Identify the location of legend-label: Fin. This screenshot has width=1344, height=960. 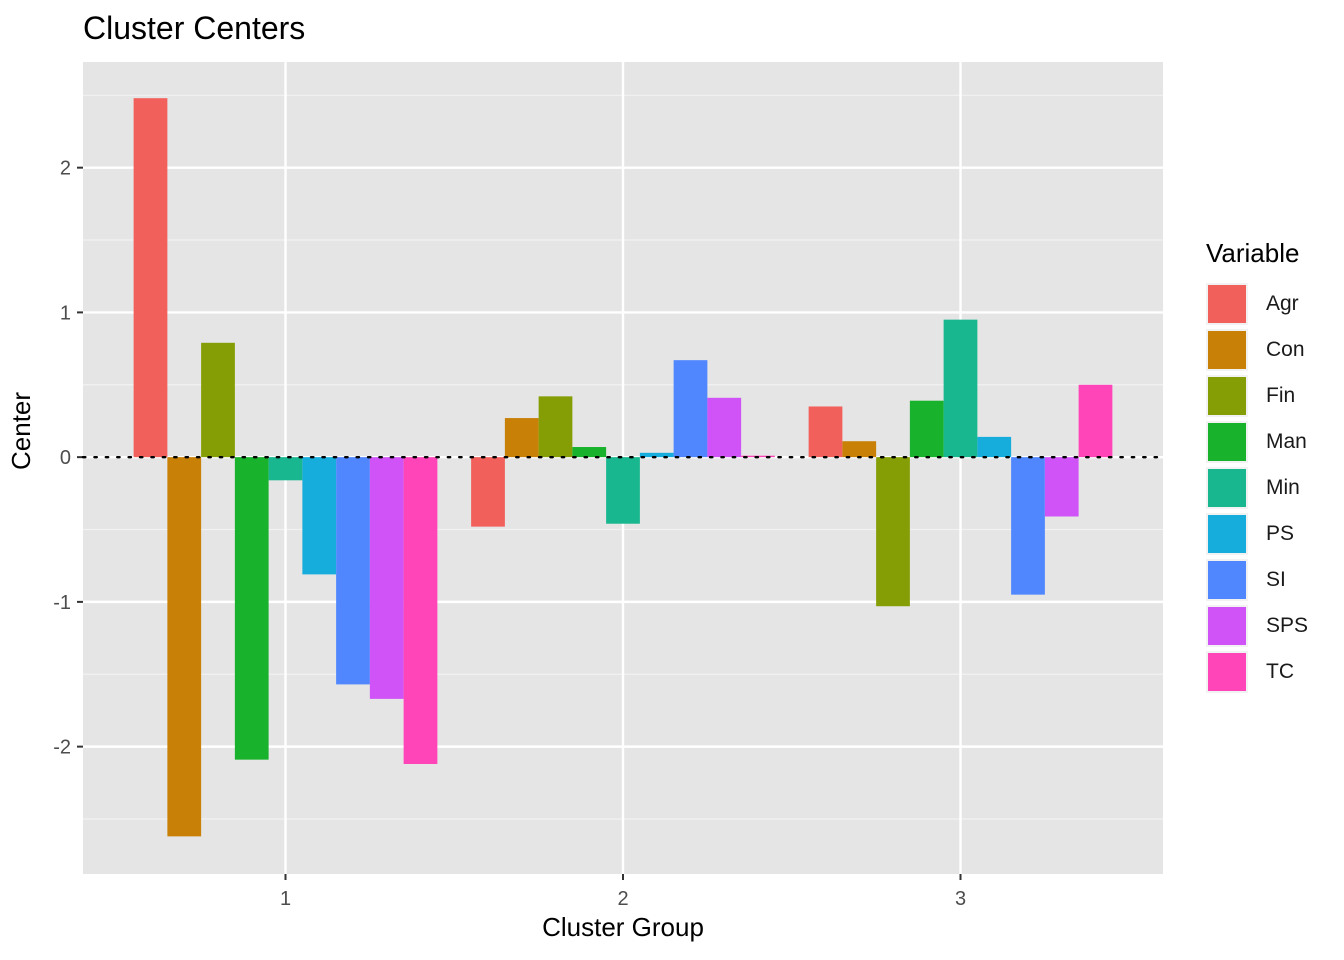
(1281, 395).